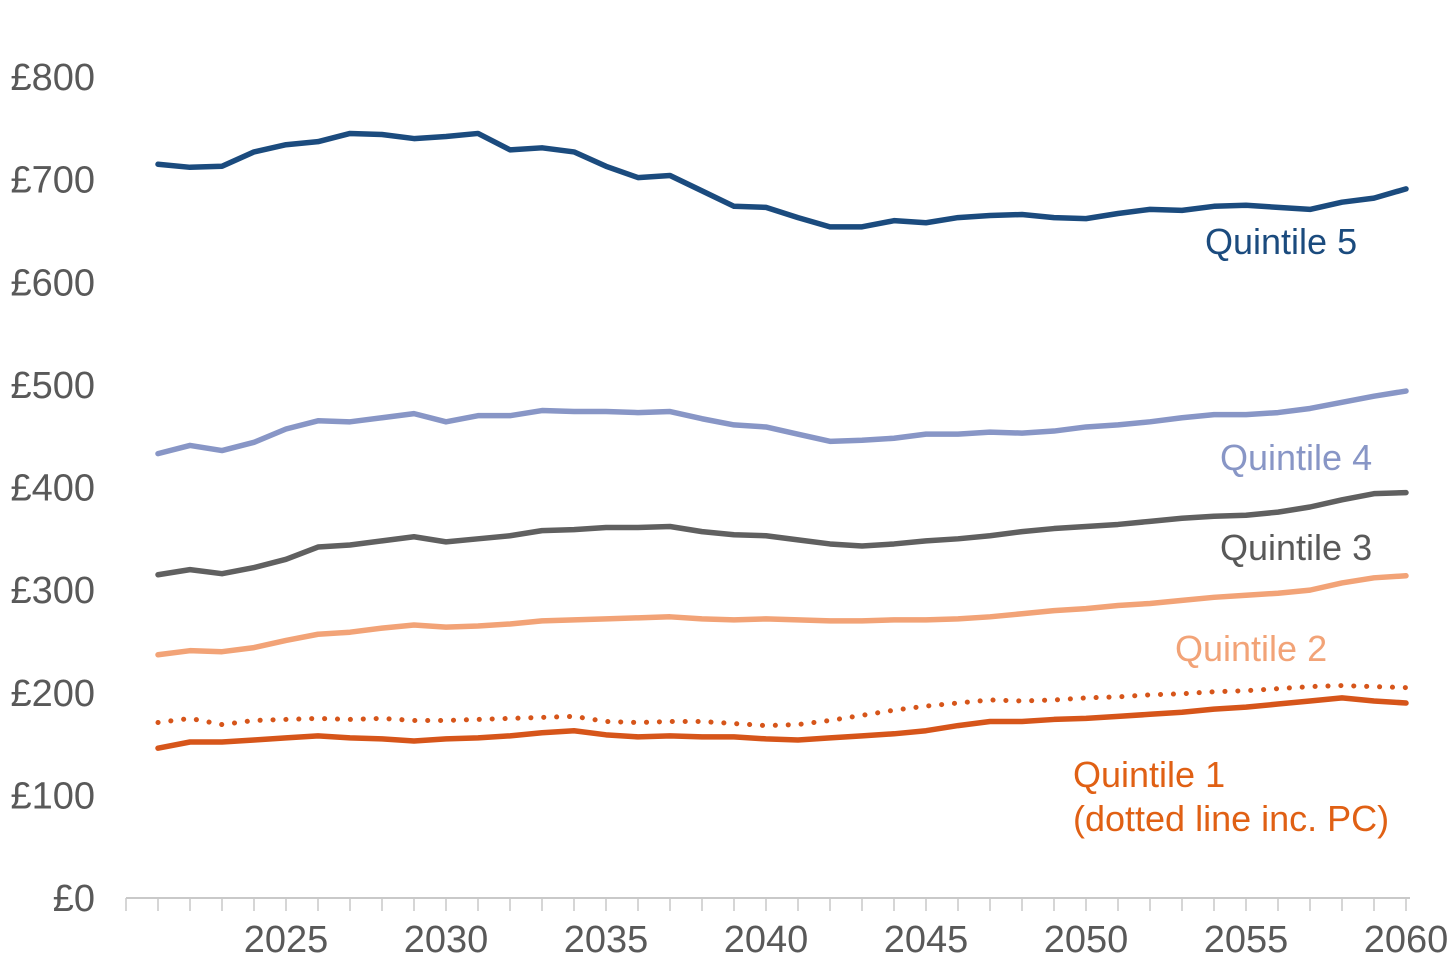 The height and width of the screenshot is (970, 1456). I want to click on series-label-quintile-5: Quintile 5, so click(1281, 241).